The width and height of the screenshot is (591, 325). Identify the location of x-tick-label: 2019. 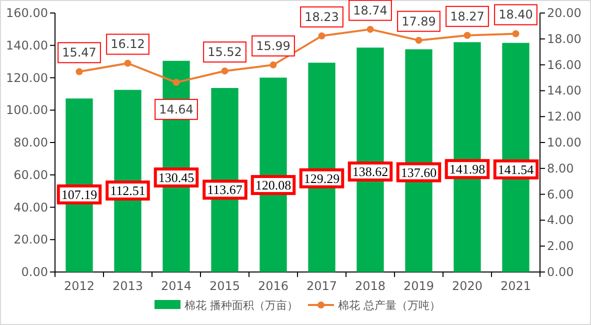
(418, 286).